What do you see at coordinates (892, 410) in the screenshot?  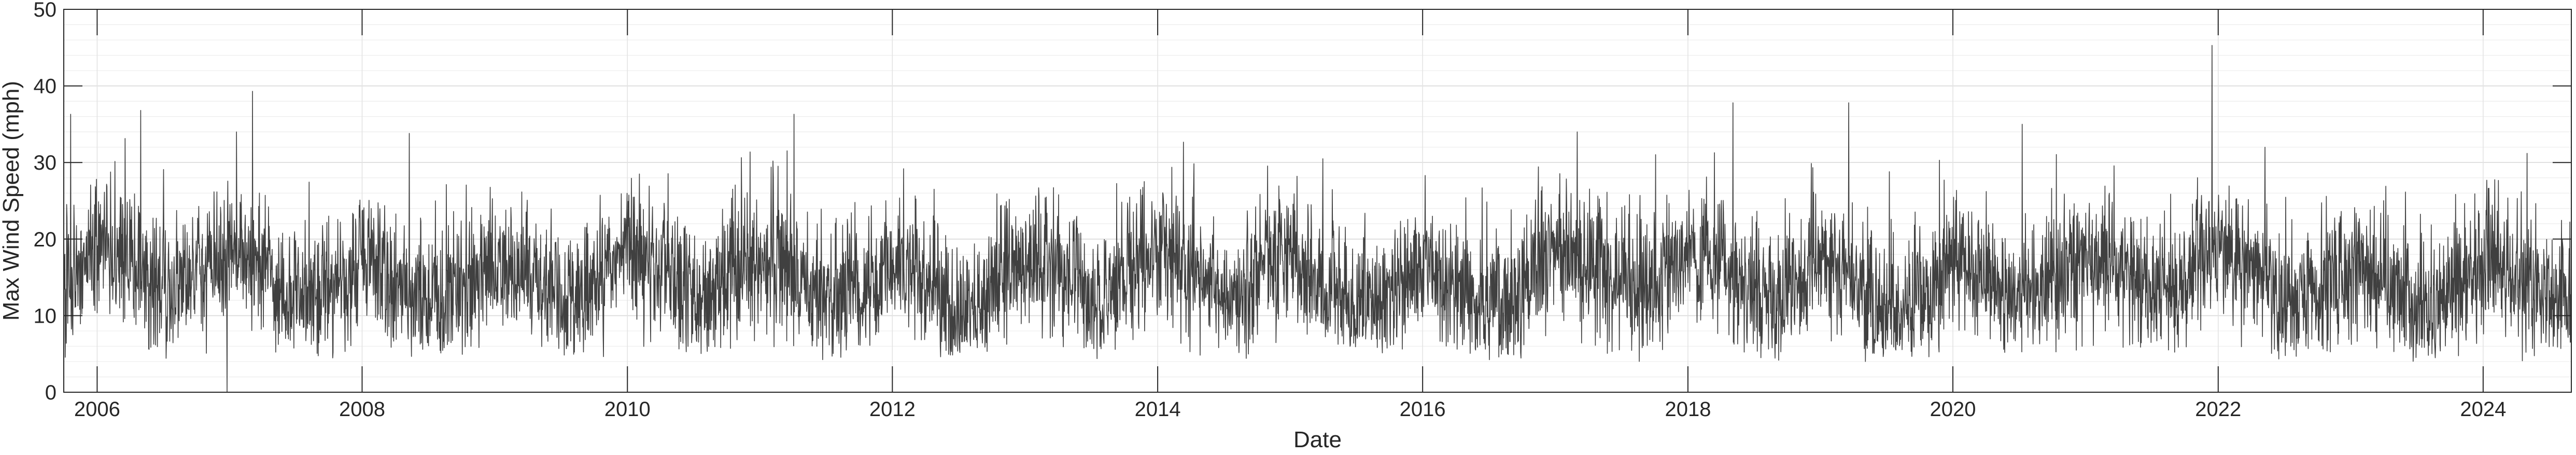 I see `x-tick-label: 2012` at bounding box center [892, 410].